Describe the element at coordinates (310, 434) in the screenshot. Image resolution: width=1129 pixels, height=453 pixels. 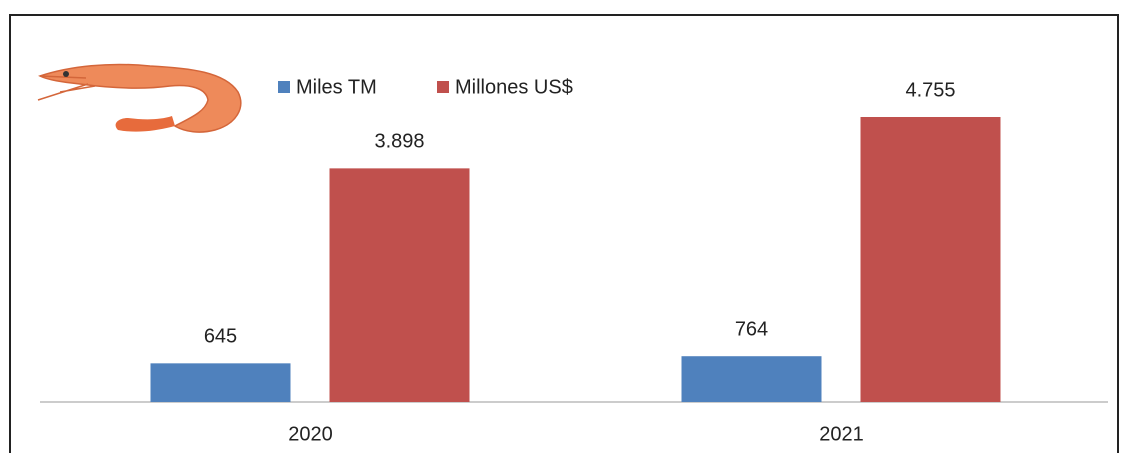
I see `x-tick-label: 2020` at that location.